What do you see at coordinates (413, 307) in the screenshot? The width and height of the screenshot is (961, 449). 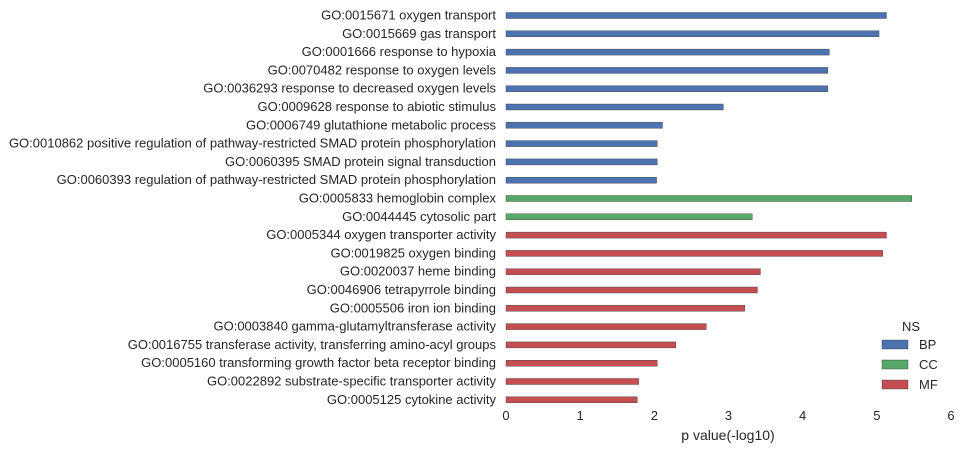 I see `category-label: GO:0005506 iron ion binding` at bounding box center [413, 307].